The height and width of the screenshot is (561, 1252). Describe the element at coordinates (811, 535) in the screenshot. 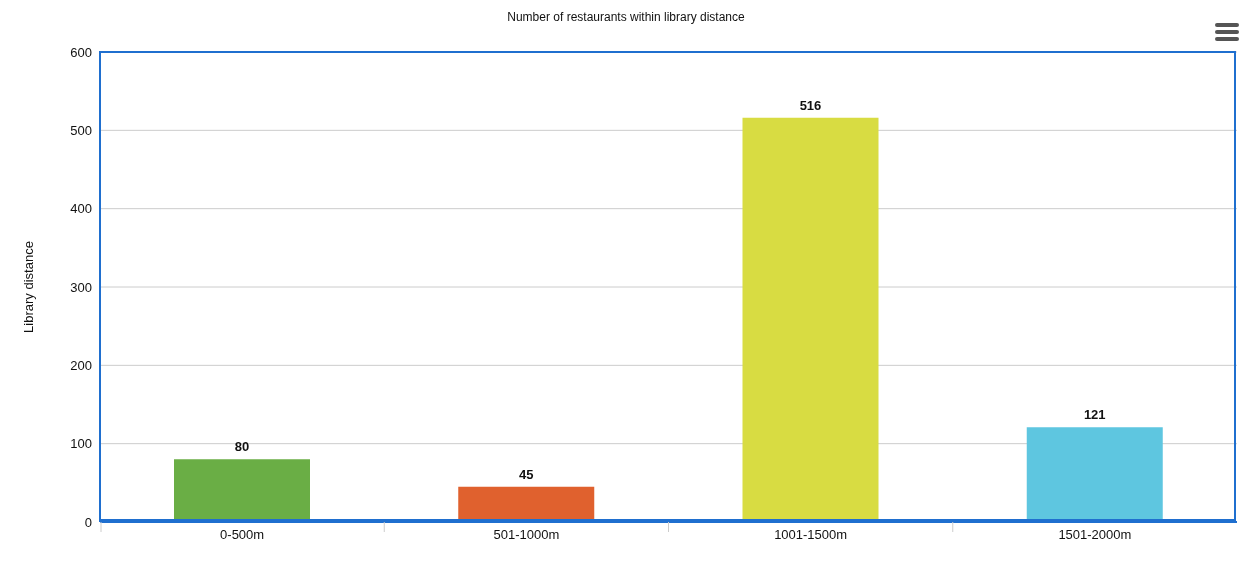

I see `x-tick-label: 1001-1500m` at that location.